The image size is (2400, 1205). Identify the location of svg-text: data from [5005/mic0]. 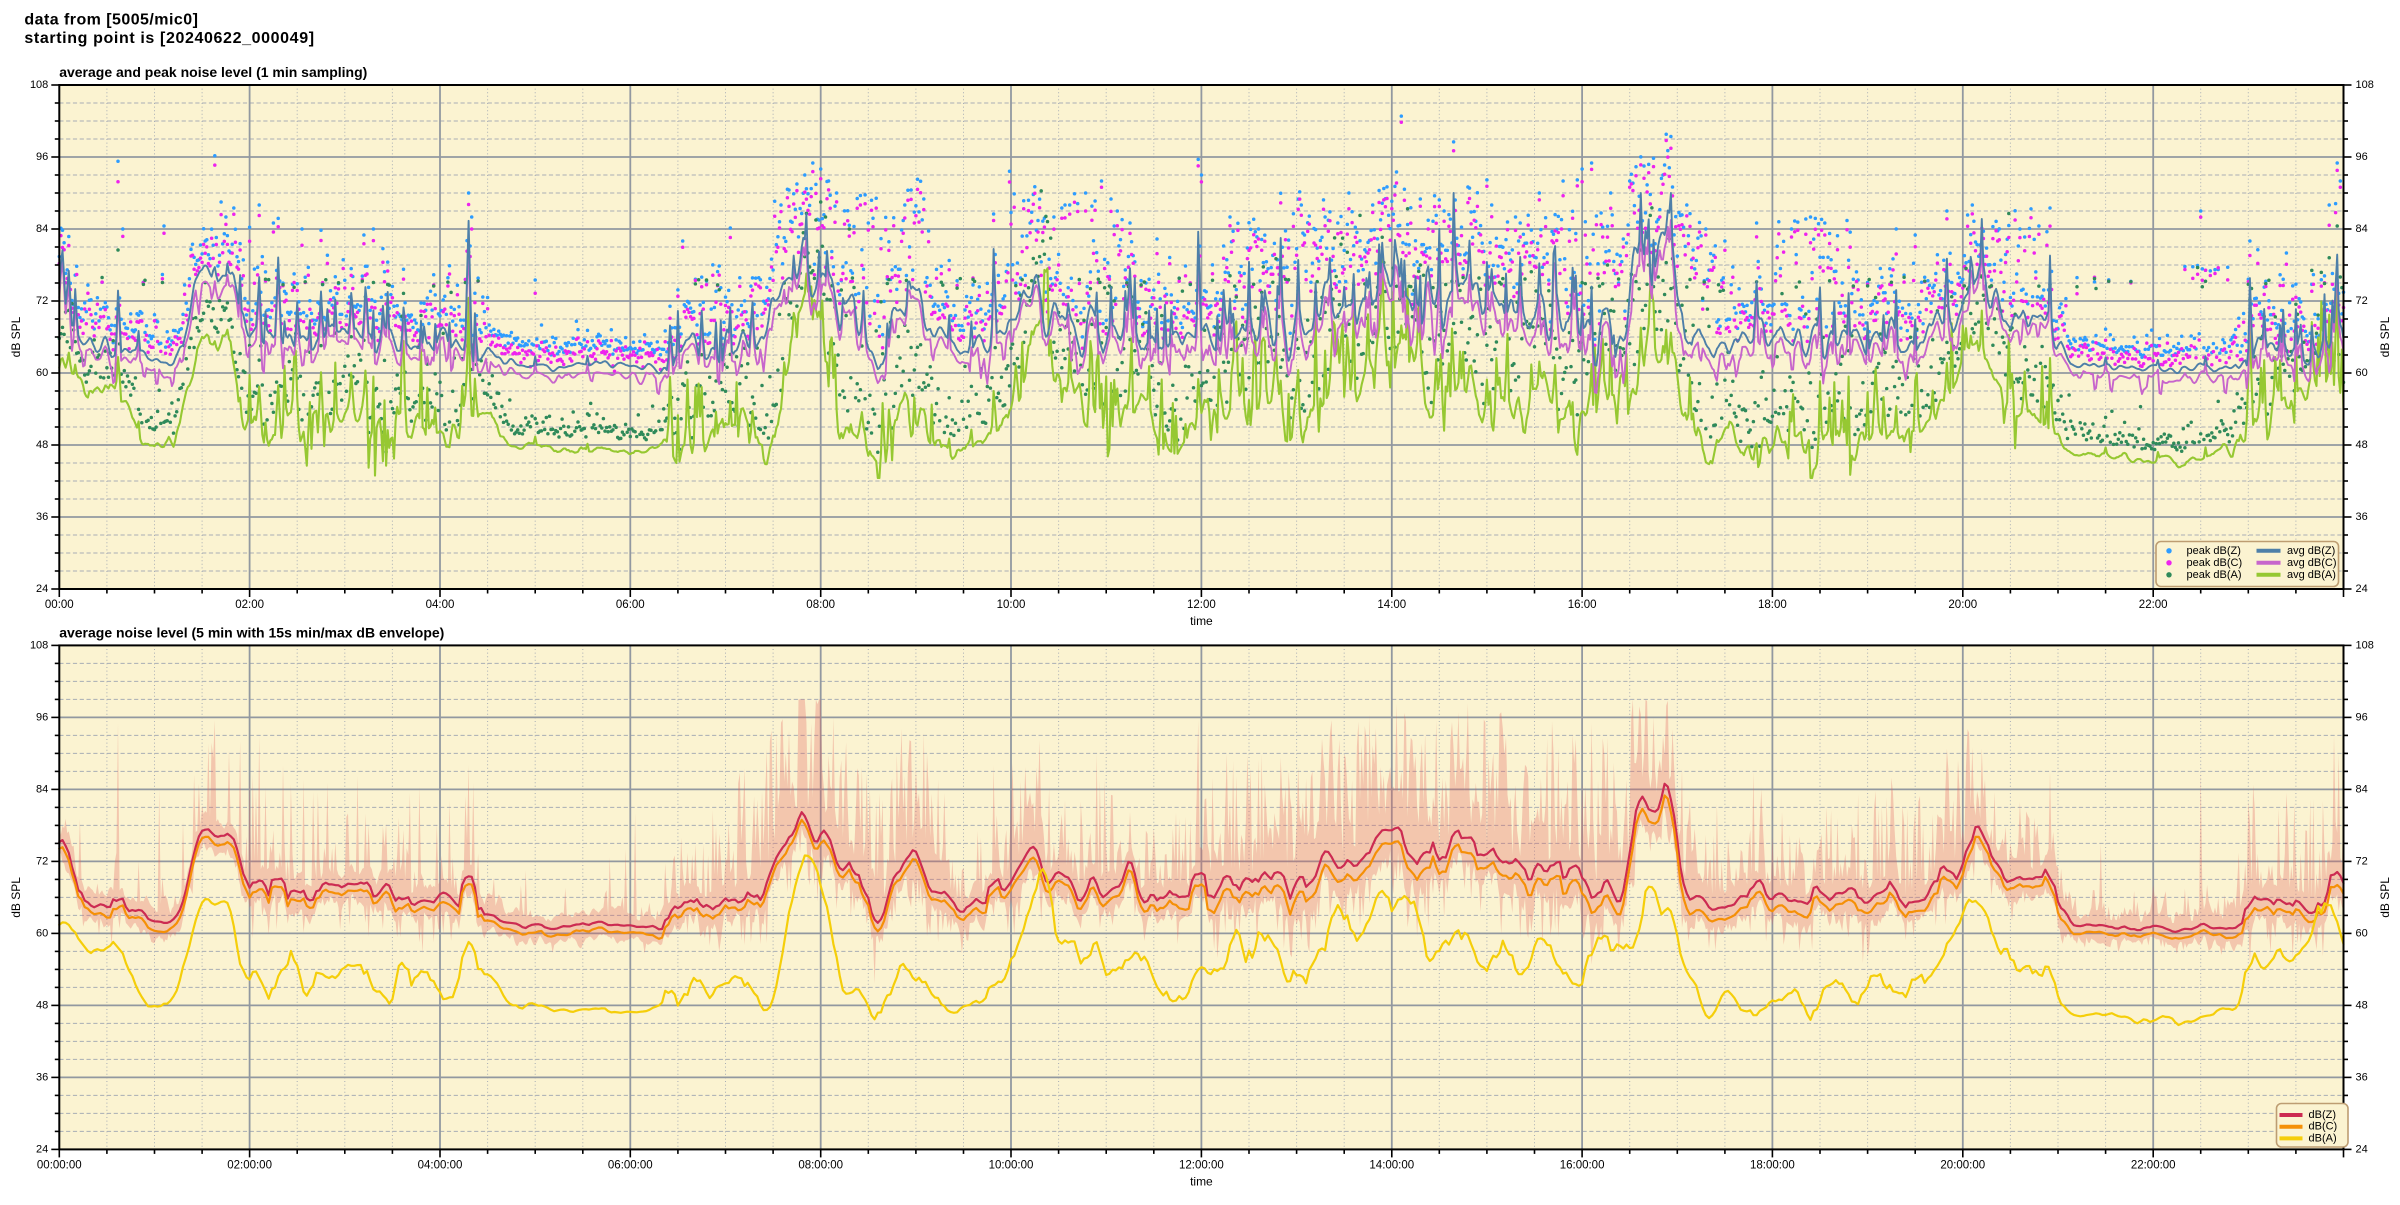
(111, 19).